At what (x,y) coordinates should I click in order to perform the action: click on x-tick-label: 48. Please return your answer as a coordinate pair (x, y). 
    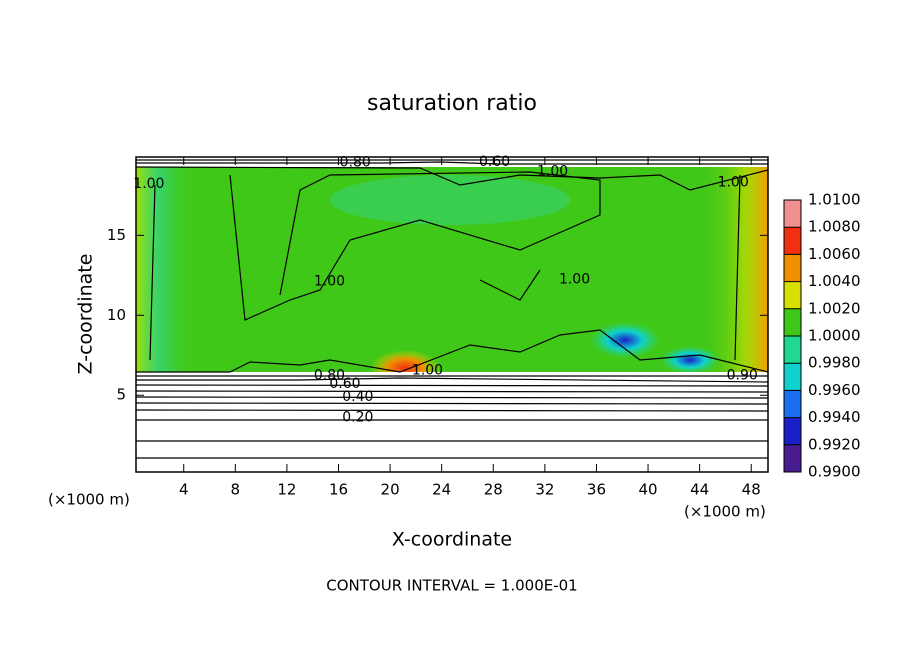
    Looking at the image, I should click on (751, 490).